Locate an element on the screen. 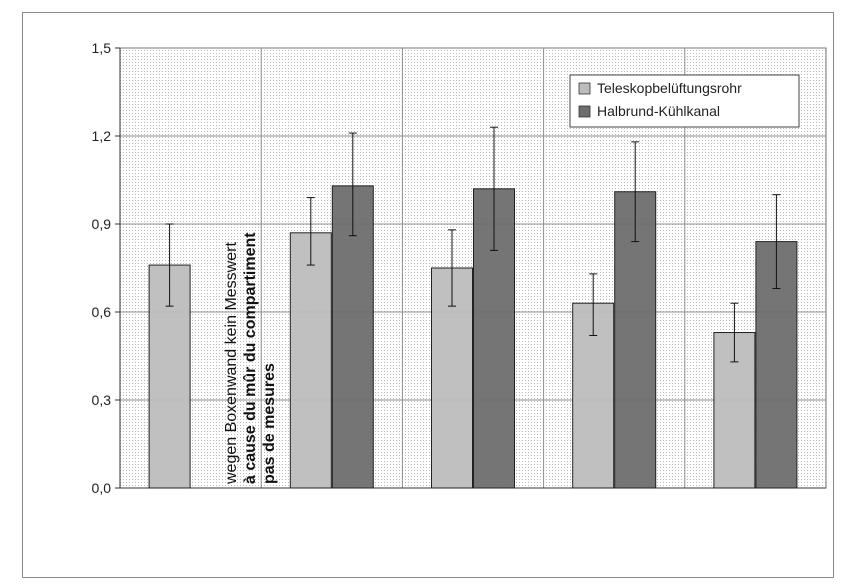 The image size is (846, 584). legend-label-series-1: Teleskopbelüftungsrohr is located at coordinates (669, 88).